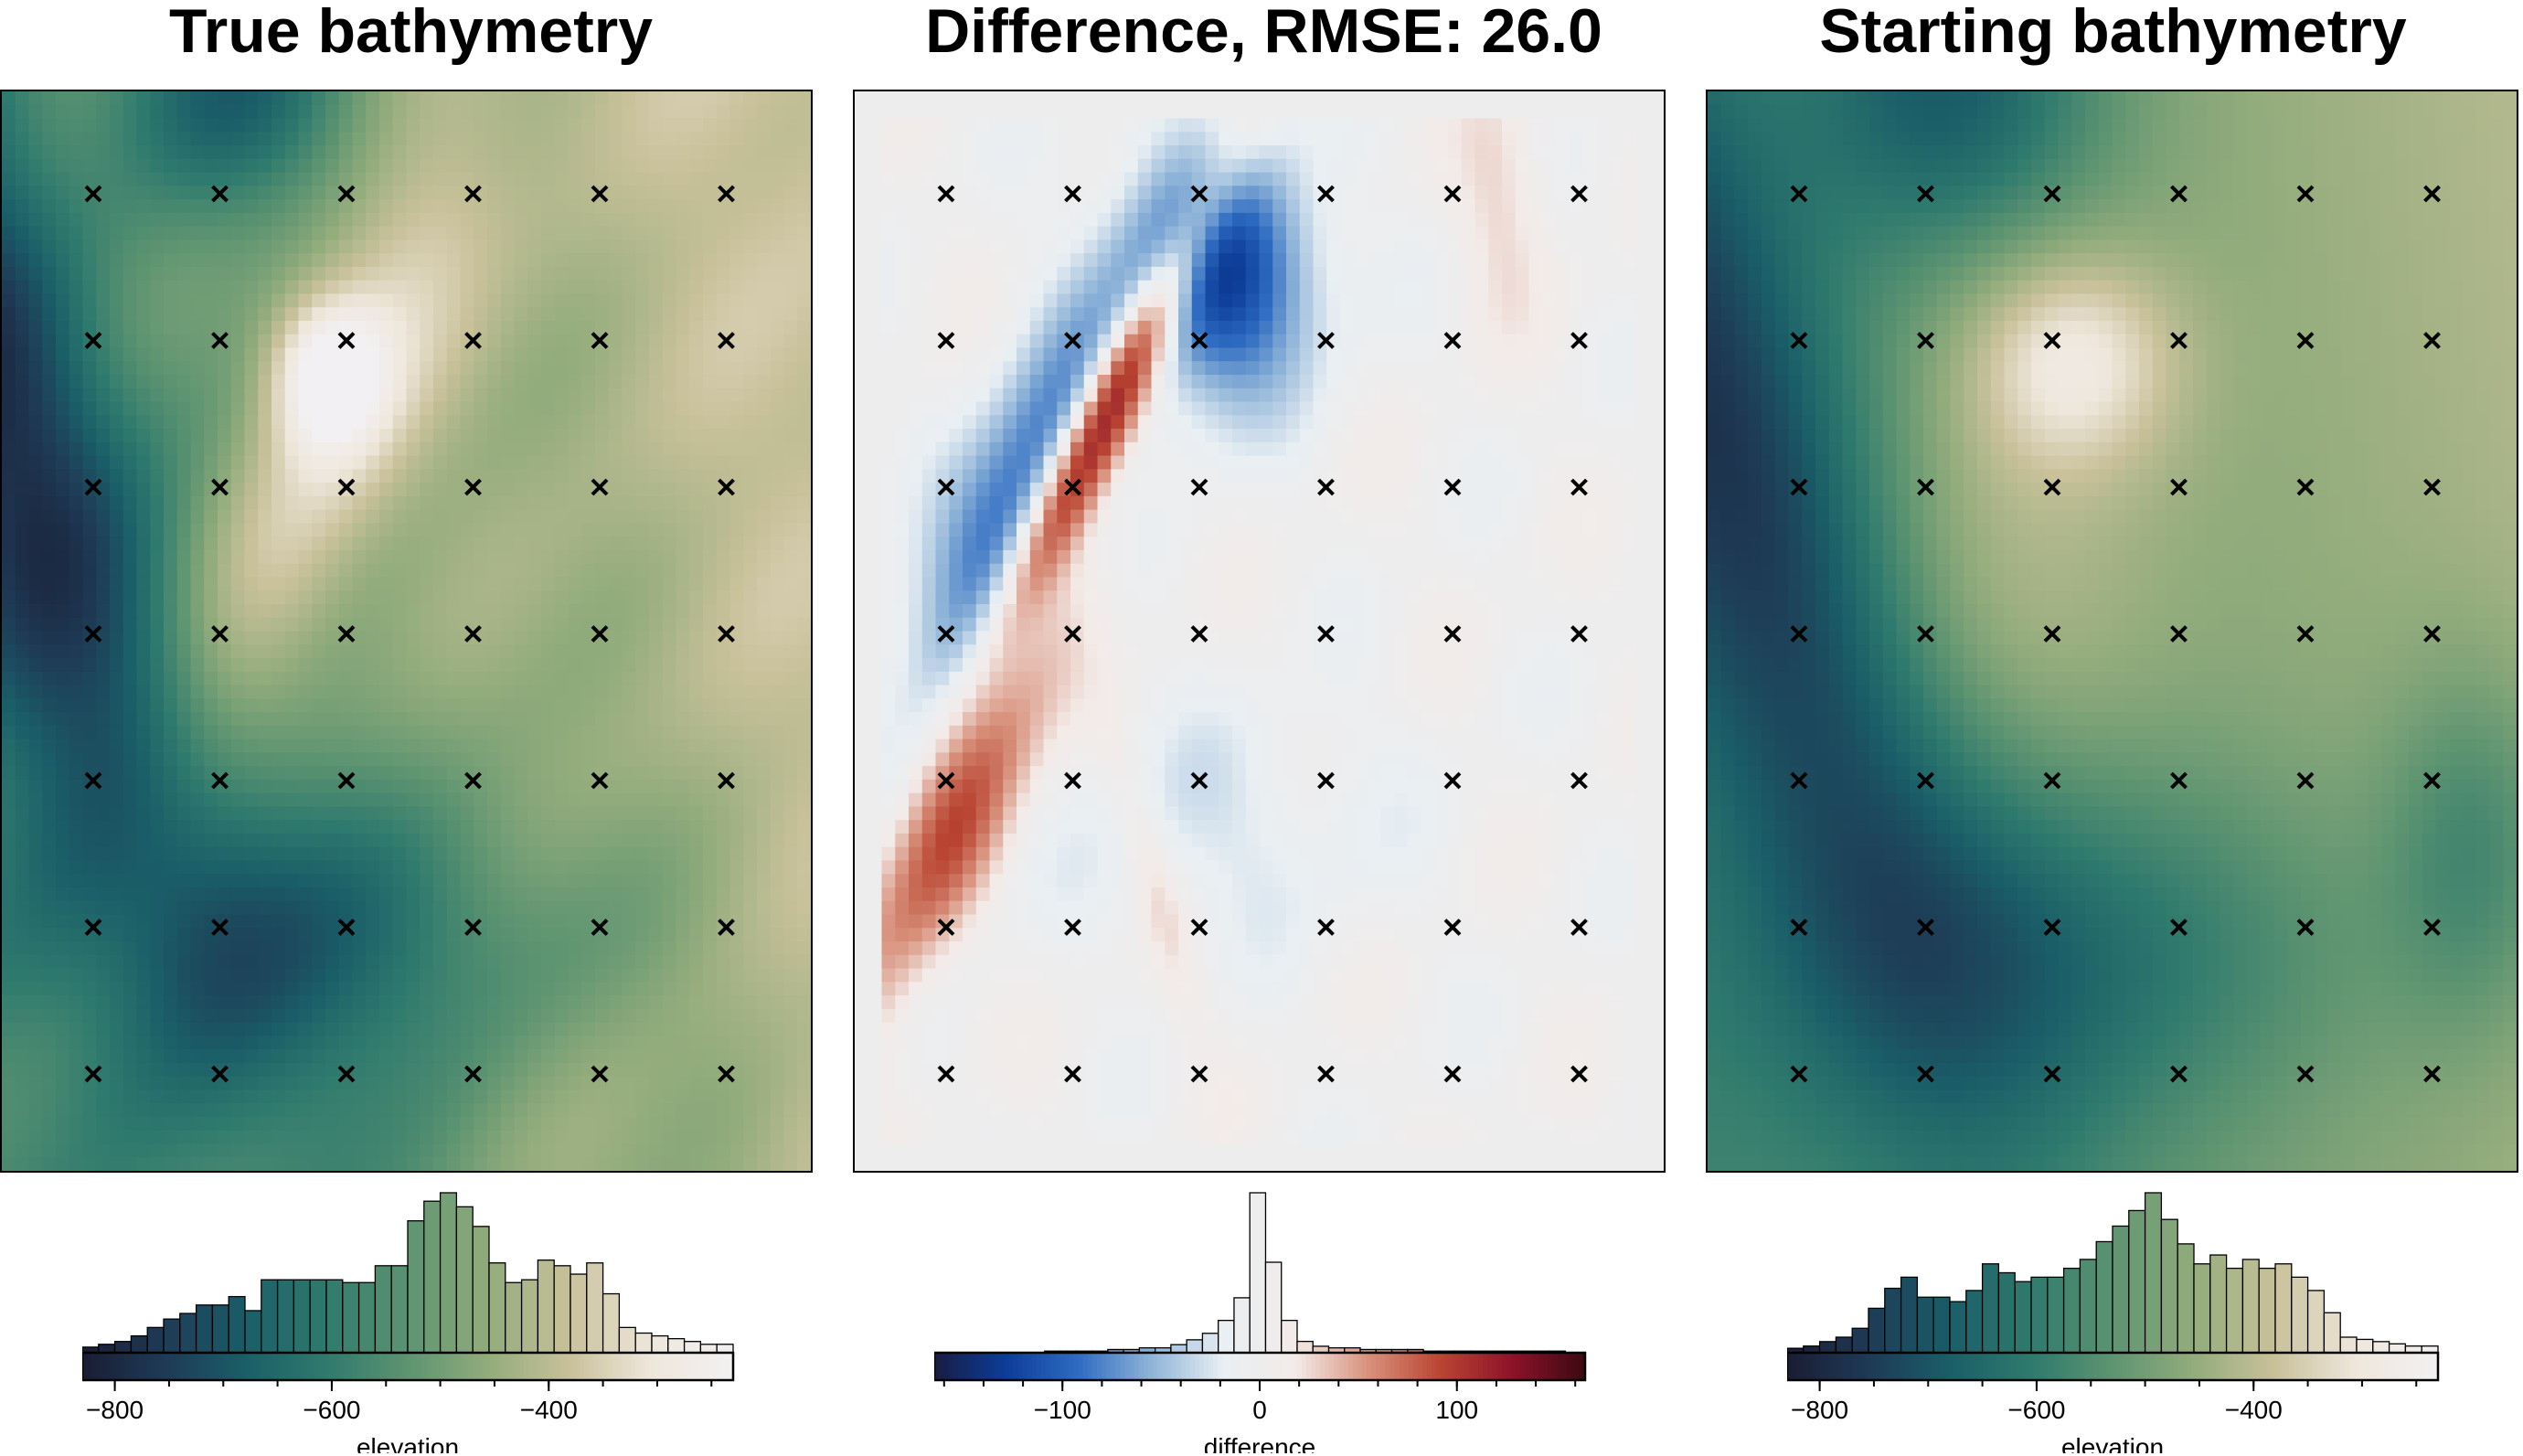  Describe the element at coordinates (408, 1387) in the screenshot. I see `colorbar: −800 −600 −400` at that location.